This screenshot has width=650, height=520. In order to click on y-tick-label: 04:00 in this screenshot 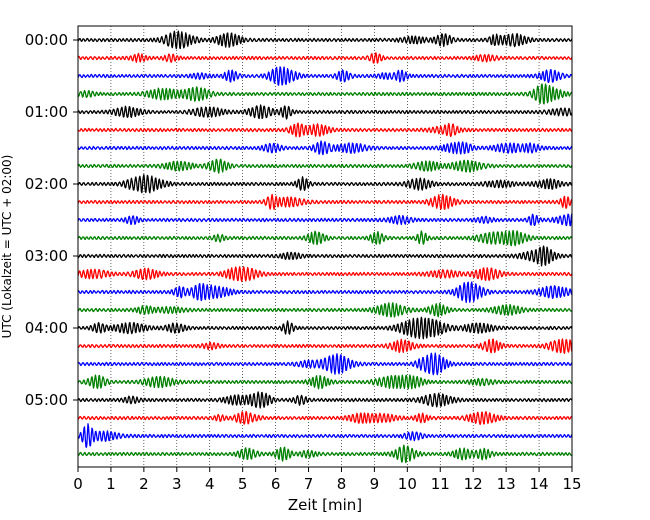, I will do `click(46, 328)`.